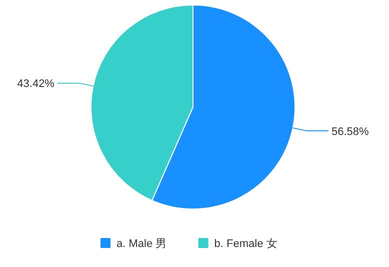 This screenshot has height=267, width=389. What do you see at coordinates (36, 84) in the screenshot?
I see `data-label: 43.42%` at bounding box center [36, 84].